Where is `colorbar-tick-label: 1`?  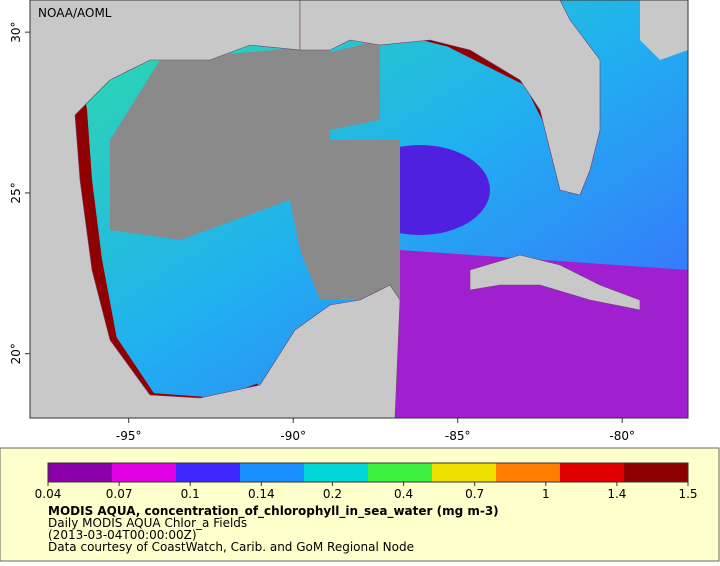 colorbar-tick-label: 1 is located at coordinates (546, 494).